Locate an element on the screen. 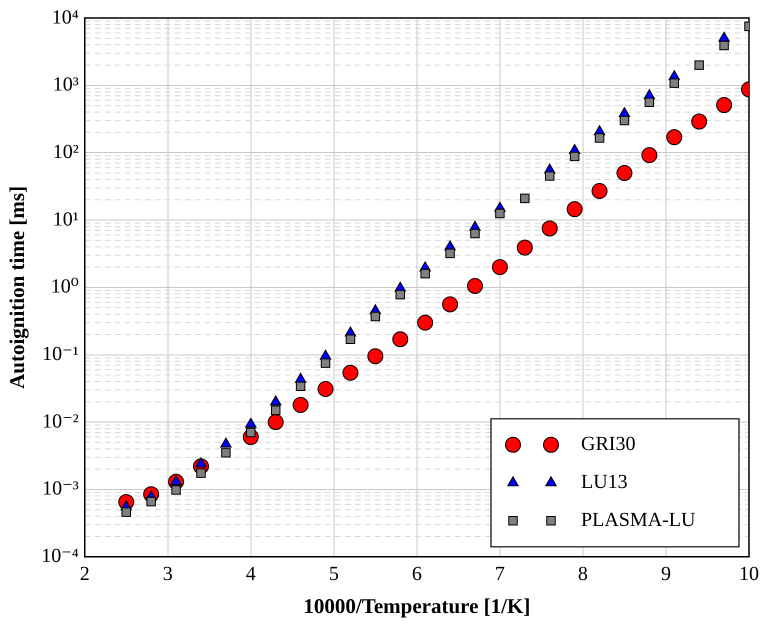 The width and height of the screenshot is (765, 628). y-tick-label: 10² is located at coordinates (65, 151).